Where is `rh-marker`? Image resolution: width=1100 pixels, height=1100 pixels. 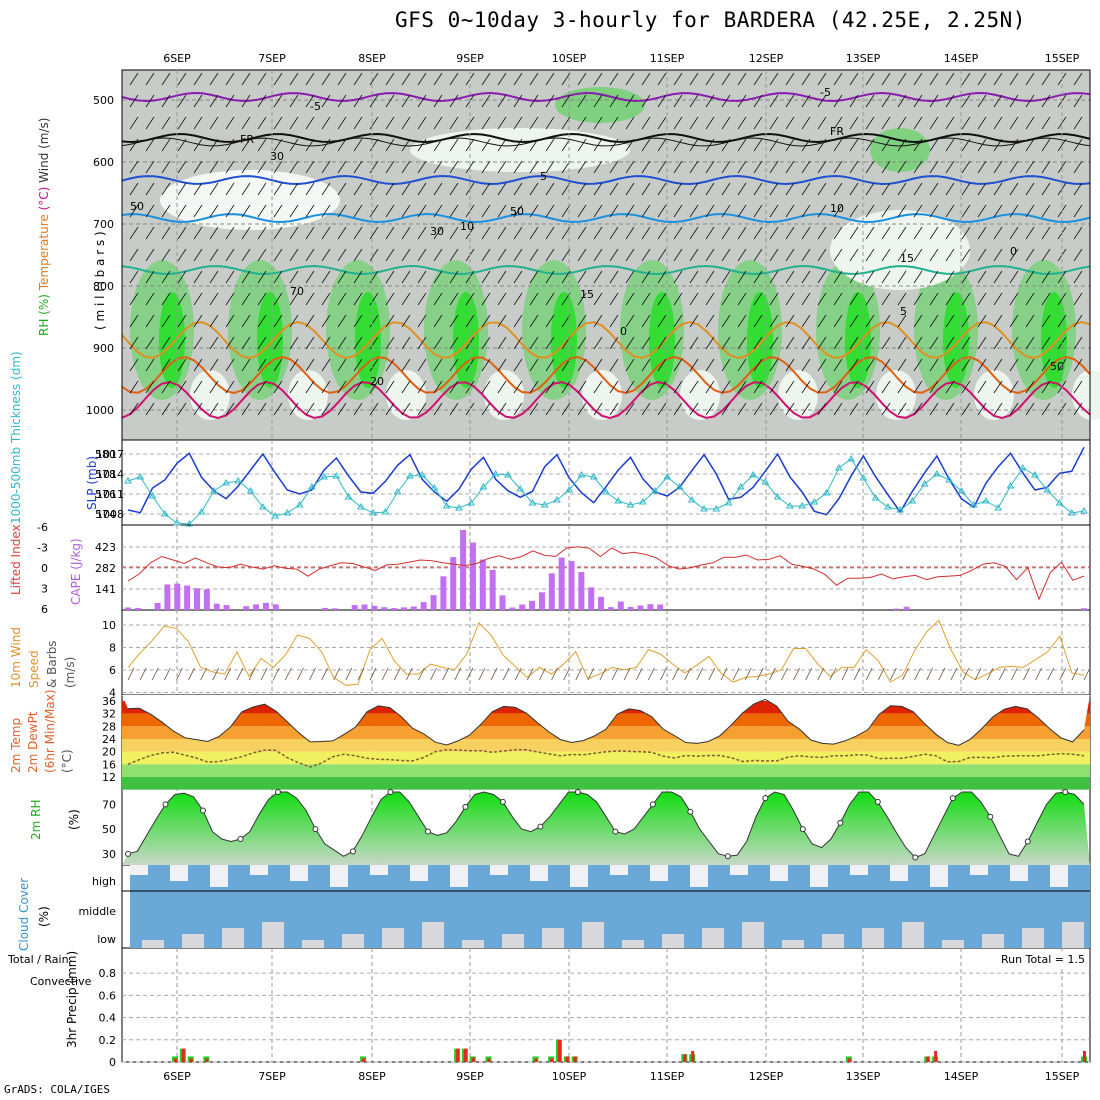
rh-marker is located at coordinates (915, 857).